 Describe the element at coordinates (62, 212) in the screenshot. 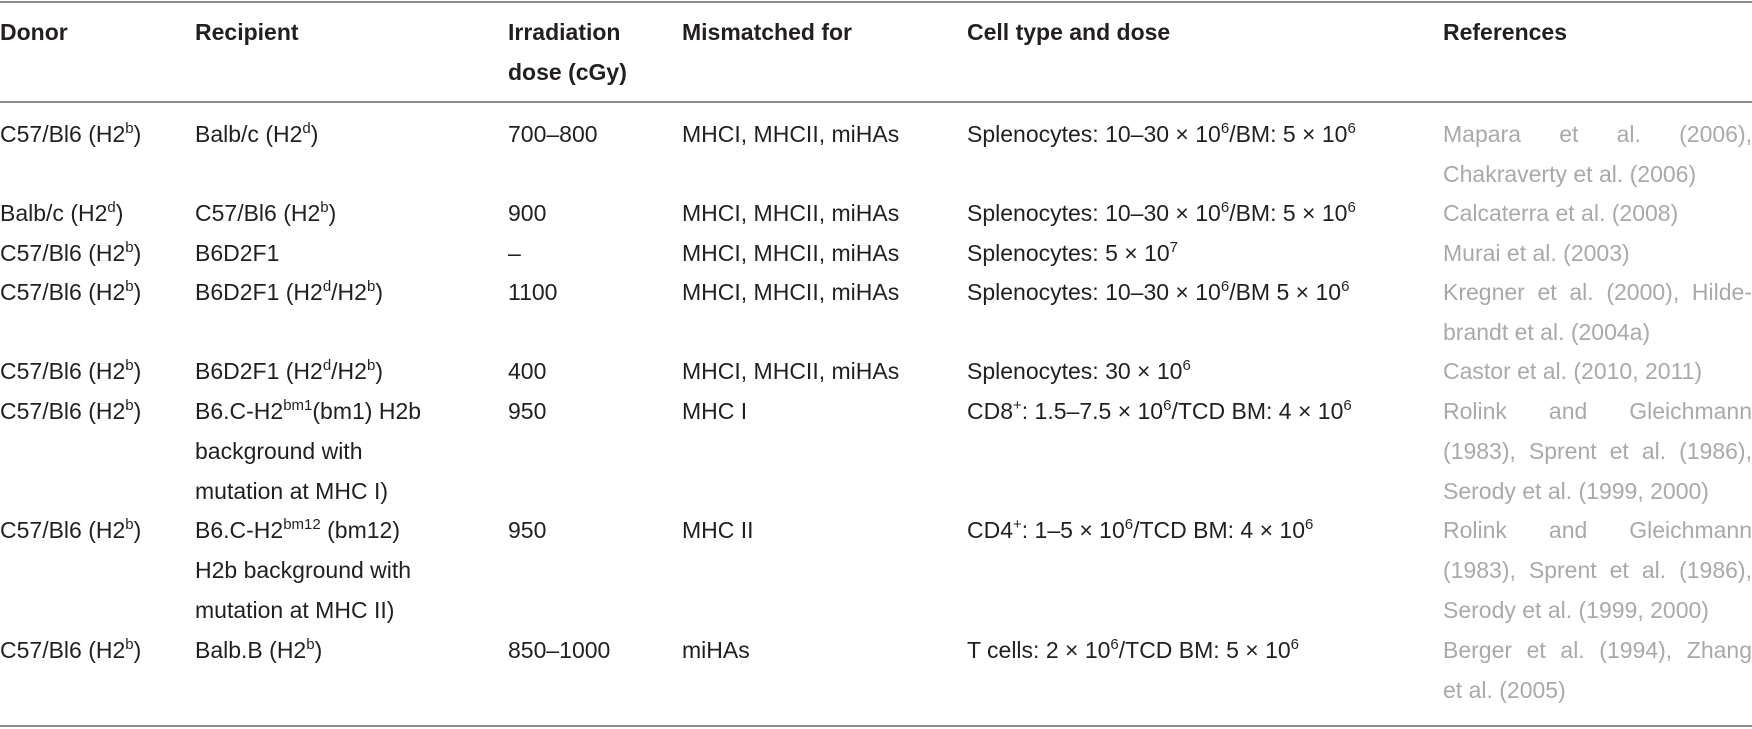

I see `donor-cell: Balb/c (H2d)` at that location.